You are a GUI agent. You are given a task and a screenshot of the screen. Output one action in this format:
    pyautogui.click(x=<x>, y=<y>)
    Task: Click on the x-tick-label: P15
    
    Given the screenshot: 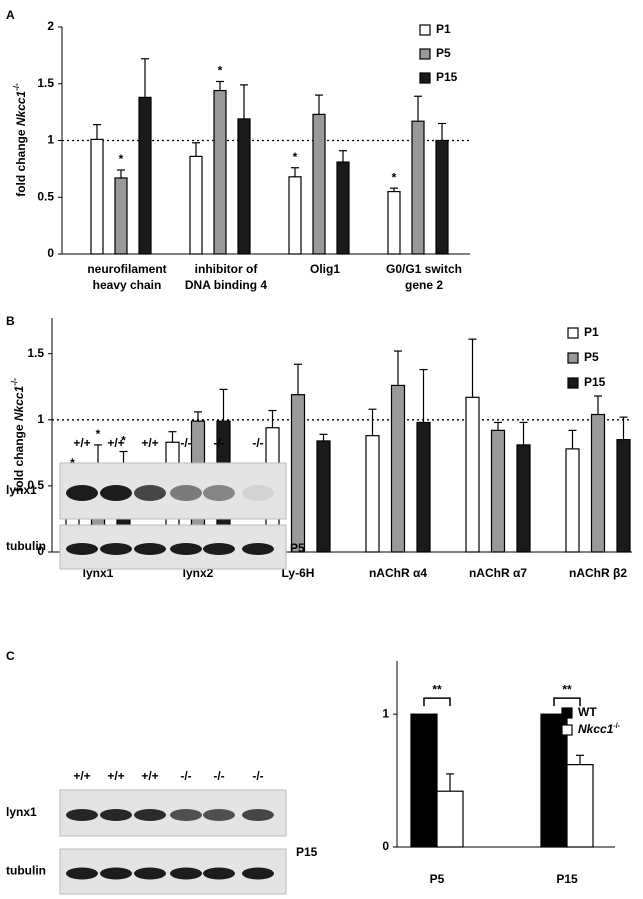 What is the action you would take?
    pyautogui.click(x=567, y=879)
    